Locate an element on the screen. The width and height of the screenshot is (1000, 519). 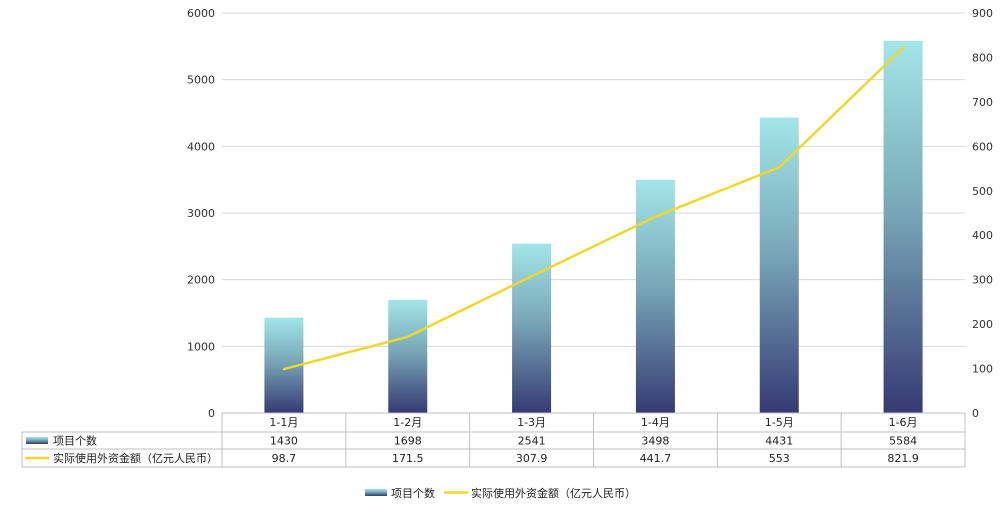
category-label: 1-2月 is located at coordinates (407, 422).